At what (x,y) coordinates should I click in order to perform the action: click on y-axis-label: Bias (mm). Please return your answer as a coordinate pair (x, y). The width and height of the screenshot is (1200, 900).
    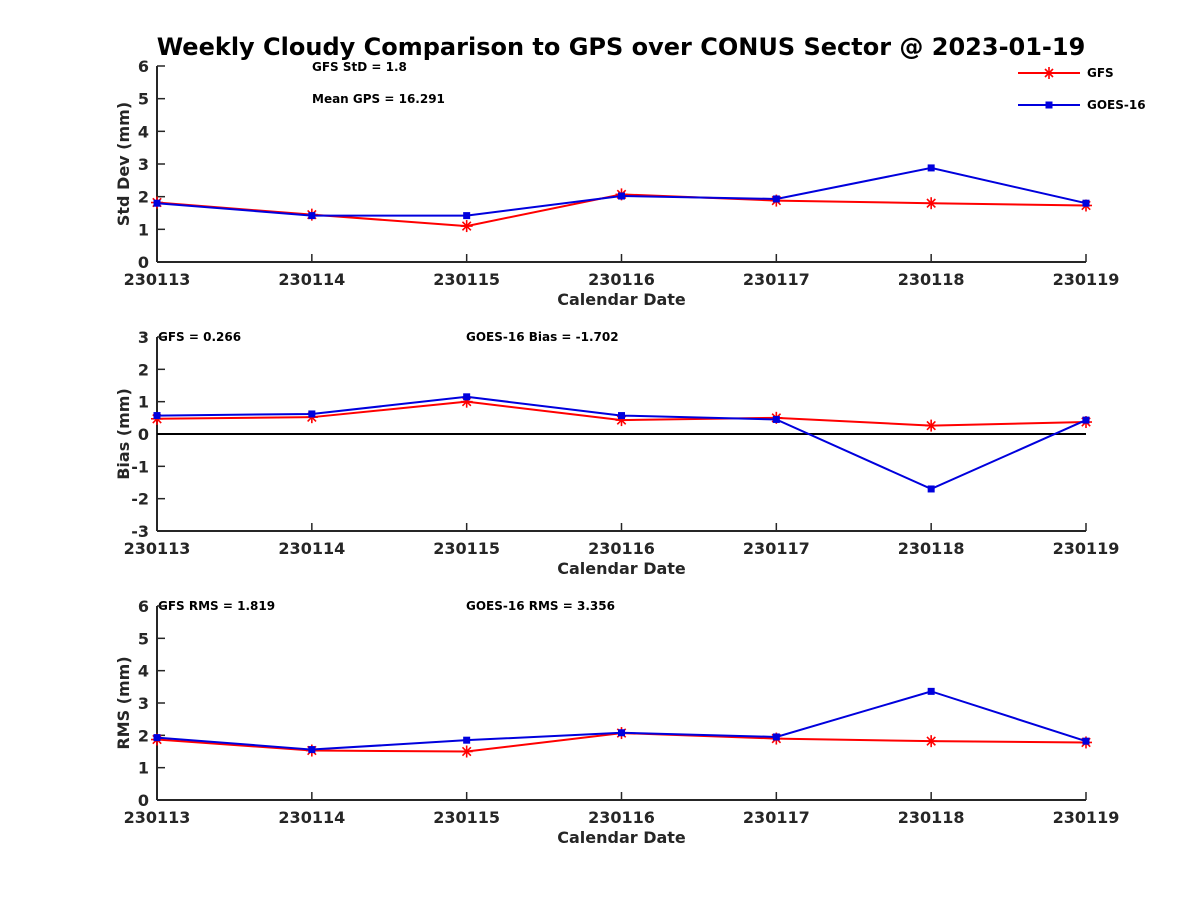
    Looking at the image, I should click on (123, 434).